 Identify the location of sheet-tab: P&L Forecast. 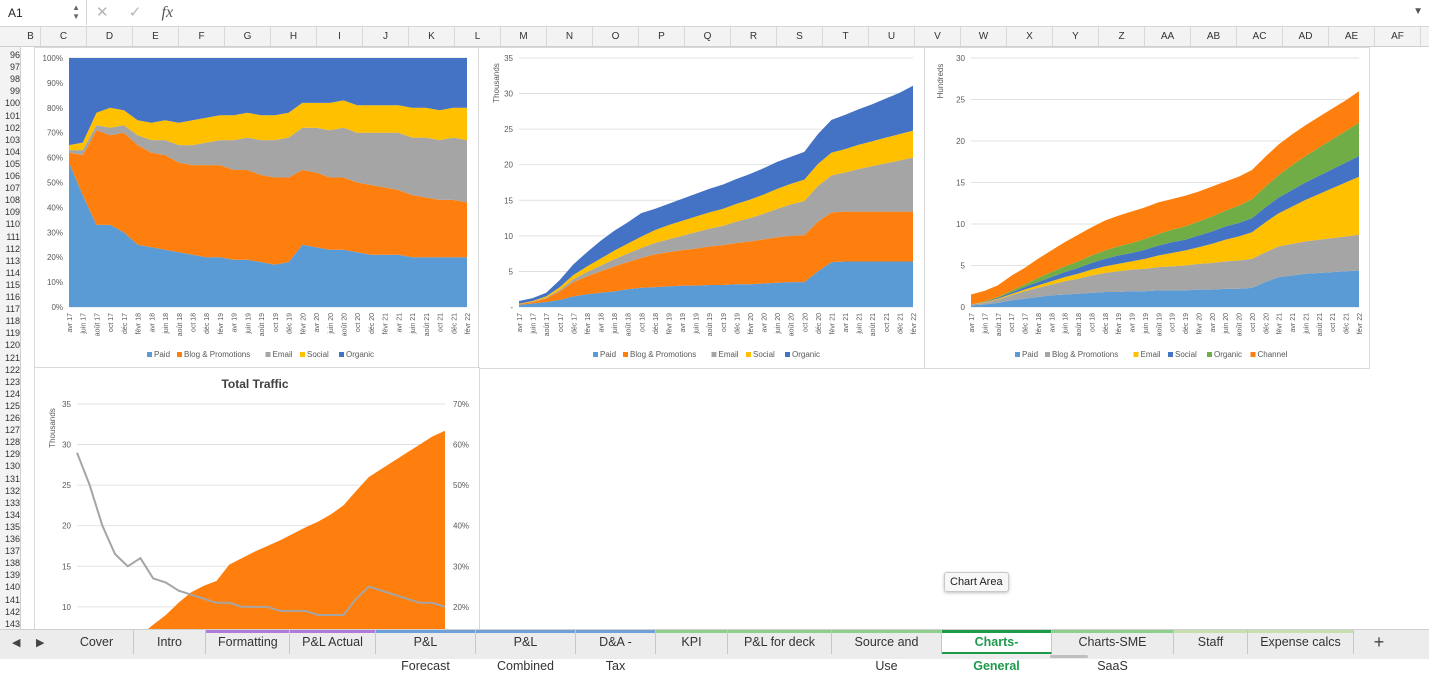
(426, 651).